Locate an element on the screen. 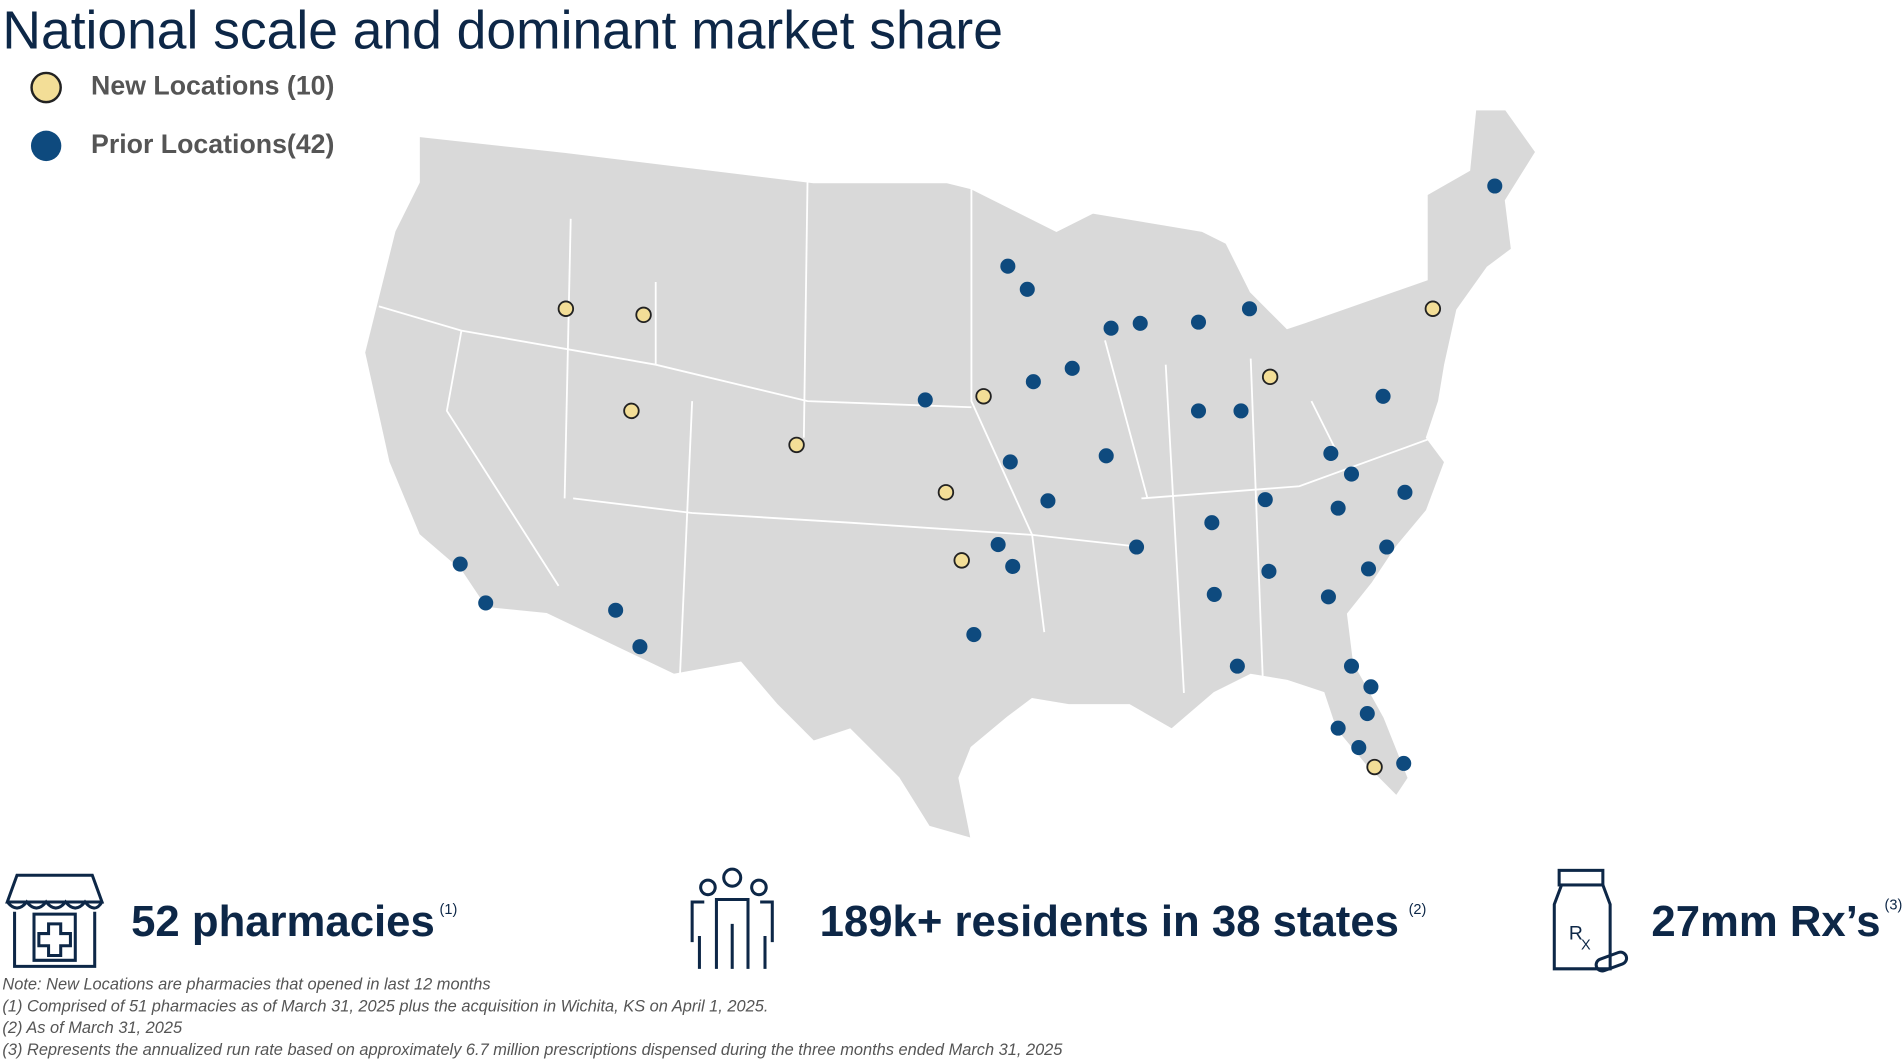  stat-text: 27mm Rx’s is located at coordinates (1765, 921).